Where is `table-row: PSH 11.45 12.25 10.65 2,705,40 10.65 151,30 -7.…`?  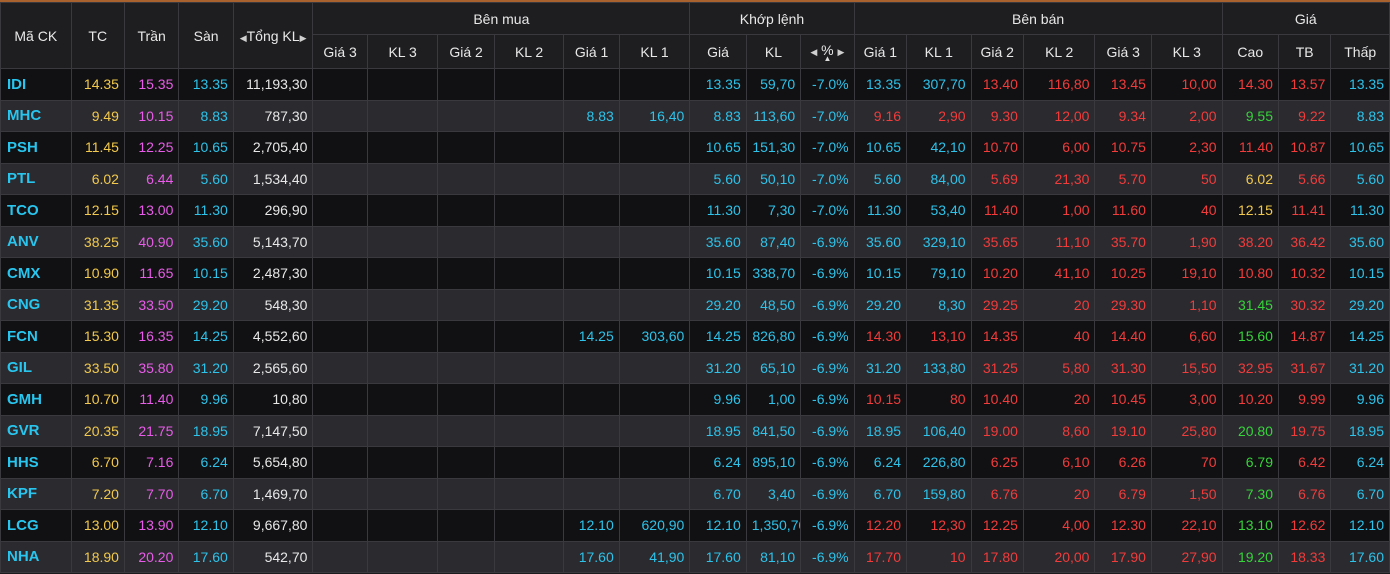 table-row: PSH 11.45 12.25 10.65 2,705,40 10.65 151,30 -7.… is located at coordinates (695, 147).